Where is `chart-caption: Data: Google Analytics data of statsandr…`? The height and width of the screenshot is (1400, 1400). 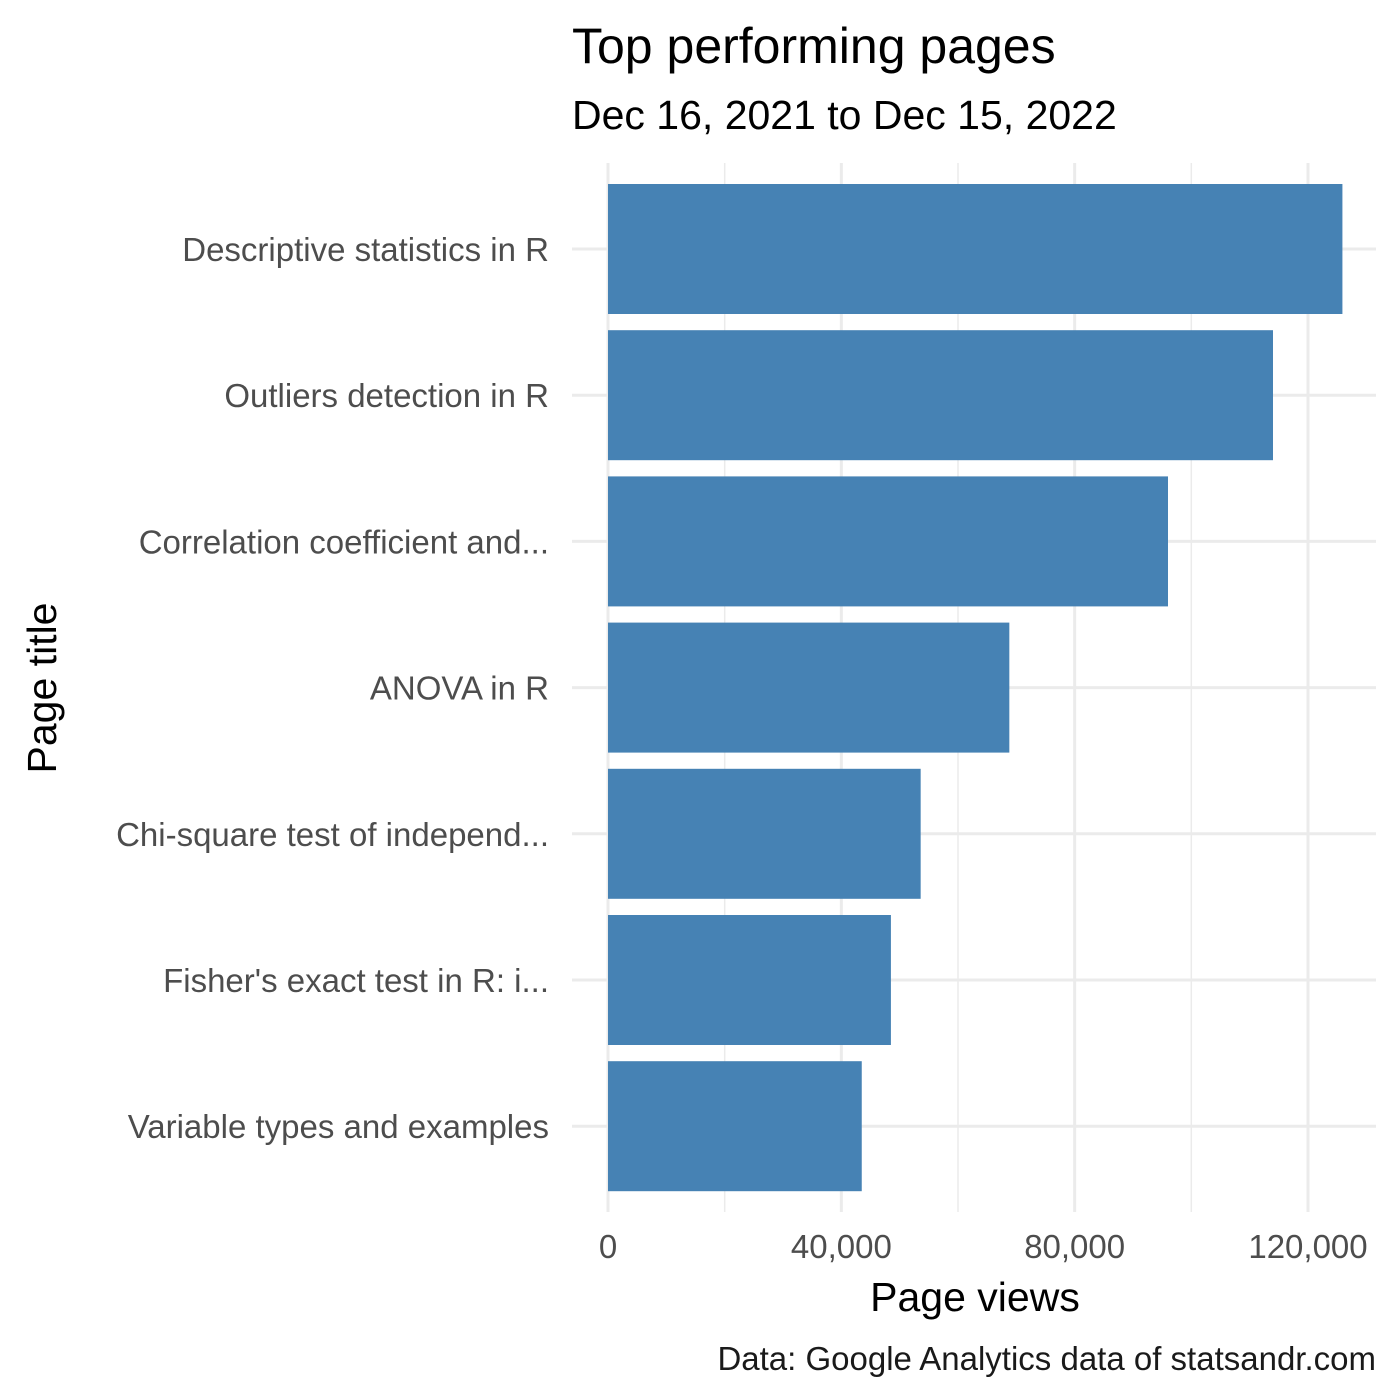
chart-caption: Data: Google Analytics data of statsandr… is located at coordinates (1046, 1358).